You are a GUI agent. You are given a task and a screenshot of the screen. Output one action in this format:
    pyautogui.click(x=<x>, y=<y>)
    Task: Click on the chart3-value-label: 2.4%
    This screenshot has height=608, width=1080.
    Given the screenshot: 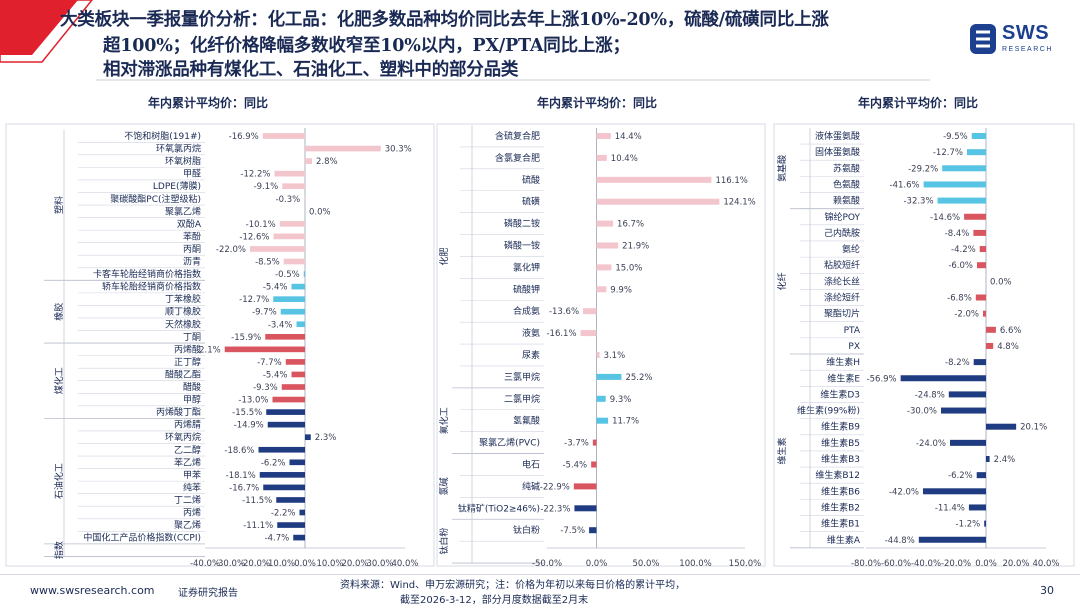 What is the action you would take?
    pyautogui.click(x=1005, y=460)
    